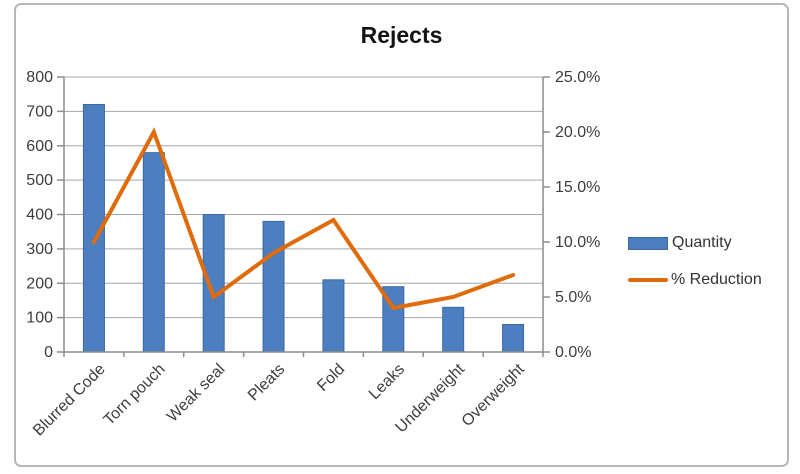 Image resolution: width=800 pixels, height=474 pixels. What do you see at coordinates (648, 243) in the screenshot?
I see `bar-swatch-icon` at bounding box center [648, 243].